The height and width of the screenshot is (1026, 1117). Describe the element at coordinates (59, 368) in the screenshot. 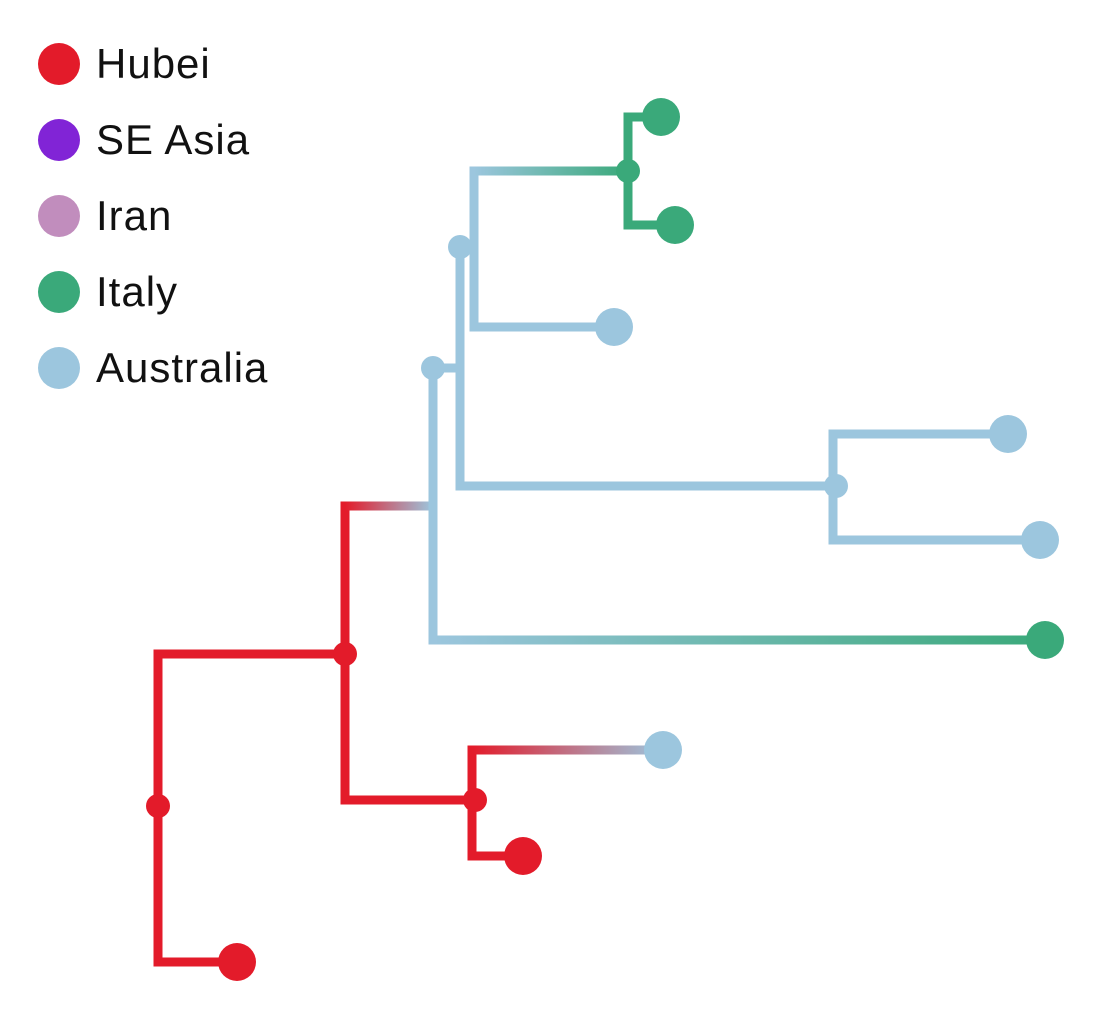

I see `australia-color-dot` at that location.